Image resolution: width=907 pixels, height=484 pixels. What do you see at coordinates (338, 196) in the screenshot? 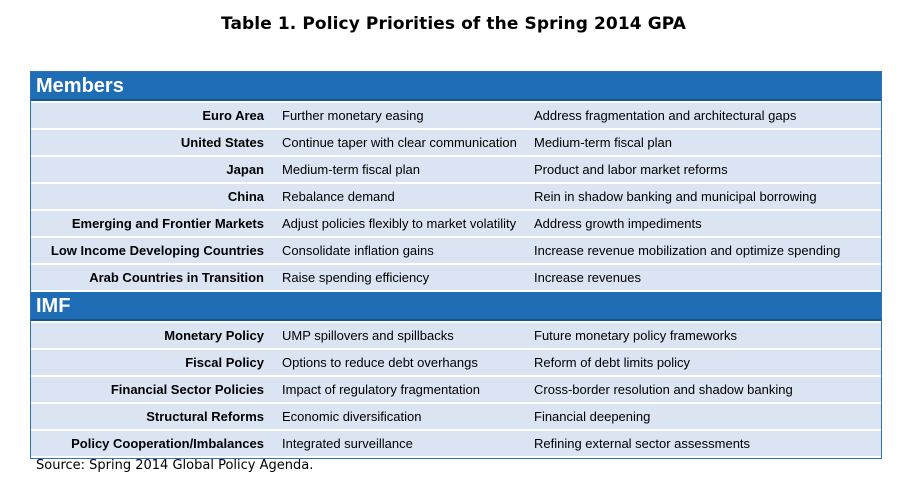
I see `priority-cell: Rebalance demand` at bounding box center [338, 196].